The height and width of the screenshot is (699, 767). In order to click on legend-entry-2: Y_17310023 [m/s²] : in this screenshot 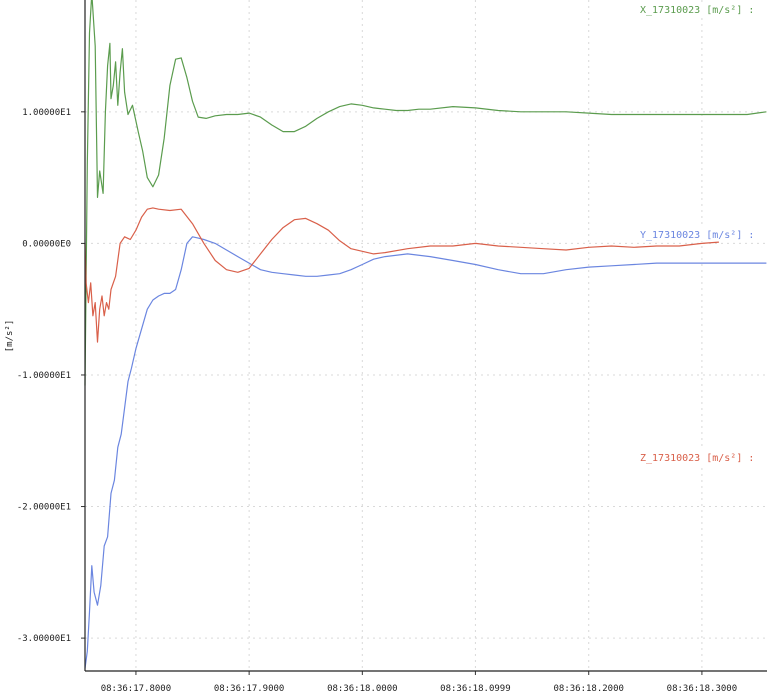, I will do `click(697, 235)`.